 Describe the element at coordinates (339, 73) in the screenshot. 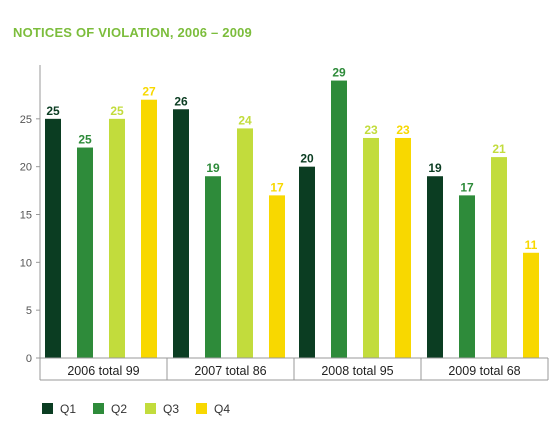

I see `data-label: 29` at that location.